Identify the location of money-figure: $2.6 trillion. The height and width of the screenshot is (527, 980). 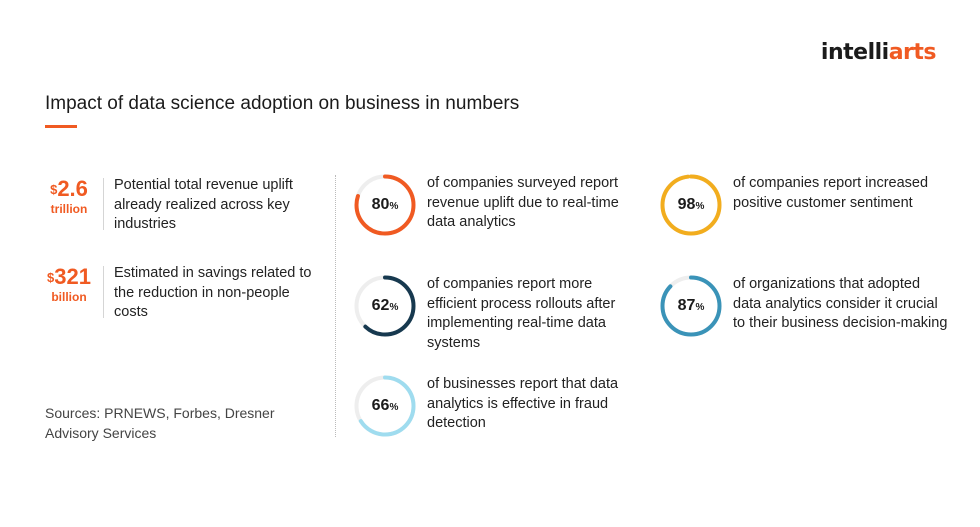
(69, 196).